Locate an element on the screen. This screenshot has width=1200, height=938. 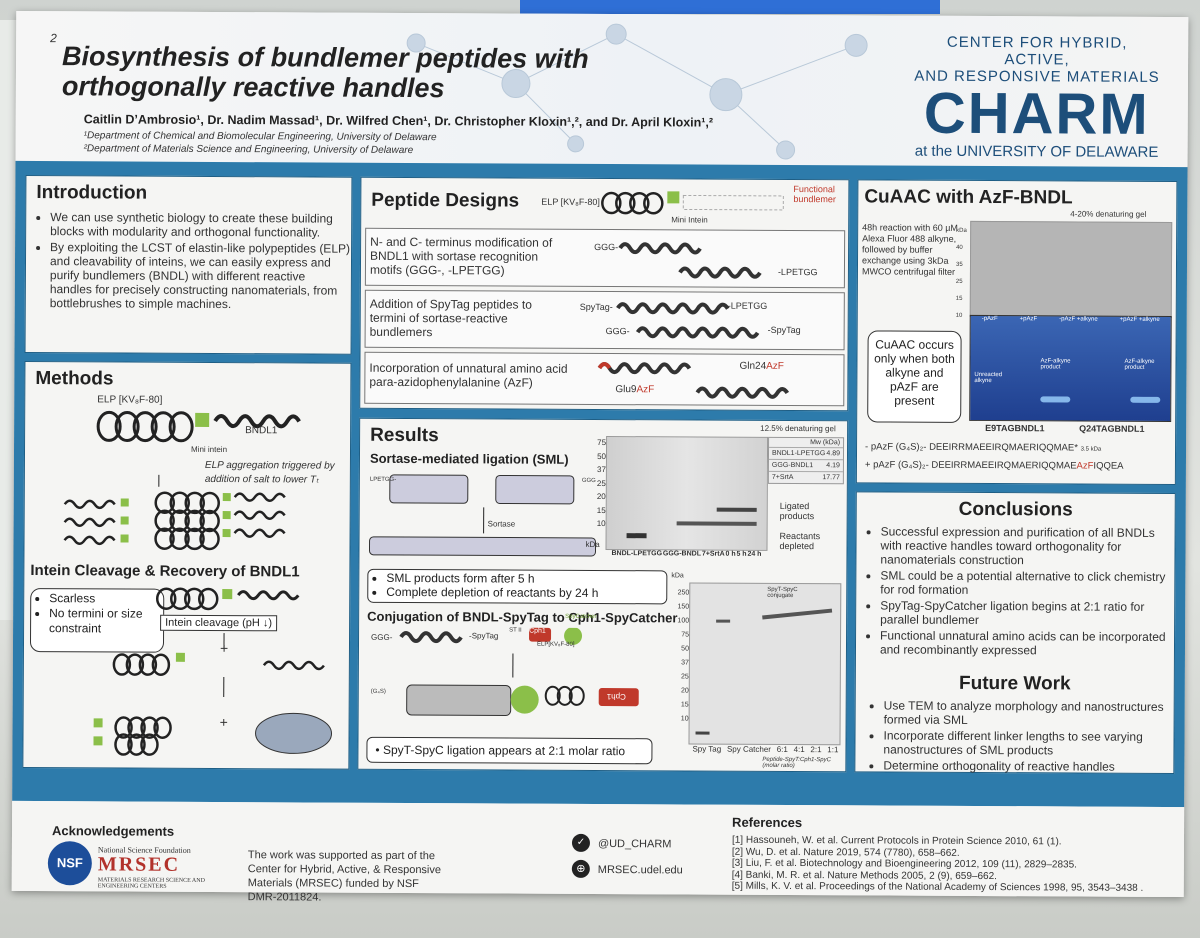
lane-label: BNDL-LPETGG is located at coordinates (637, 554).